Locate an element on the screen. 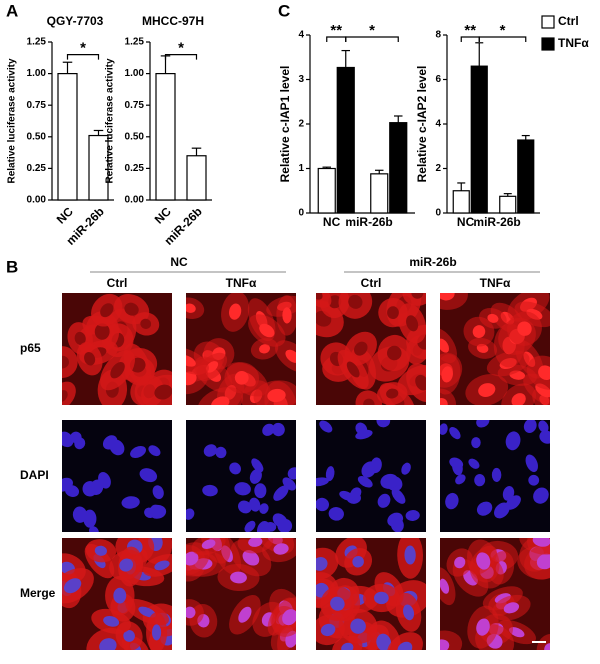 The width and height of the screenshot is (600, 664). panel-label: A is located at coordinates (12, 10).